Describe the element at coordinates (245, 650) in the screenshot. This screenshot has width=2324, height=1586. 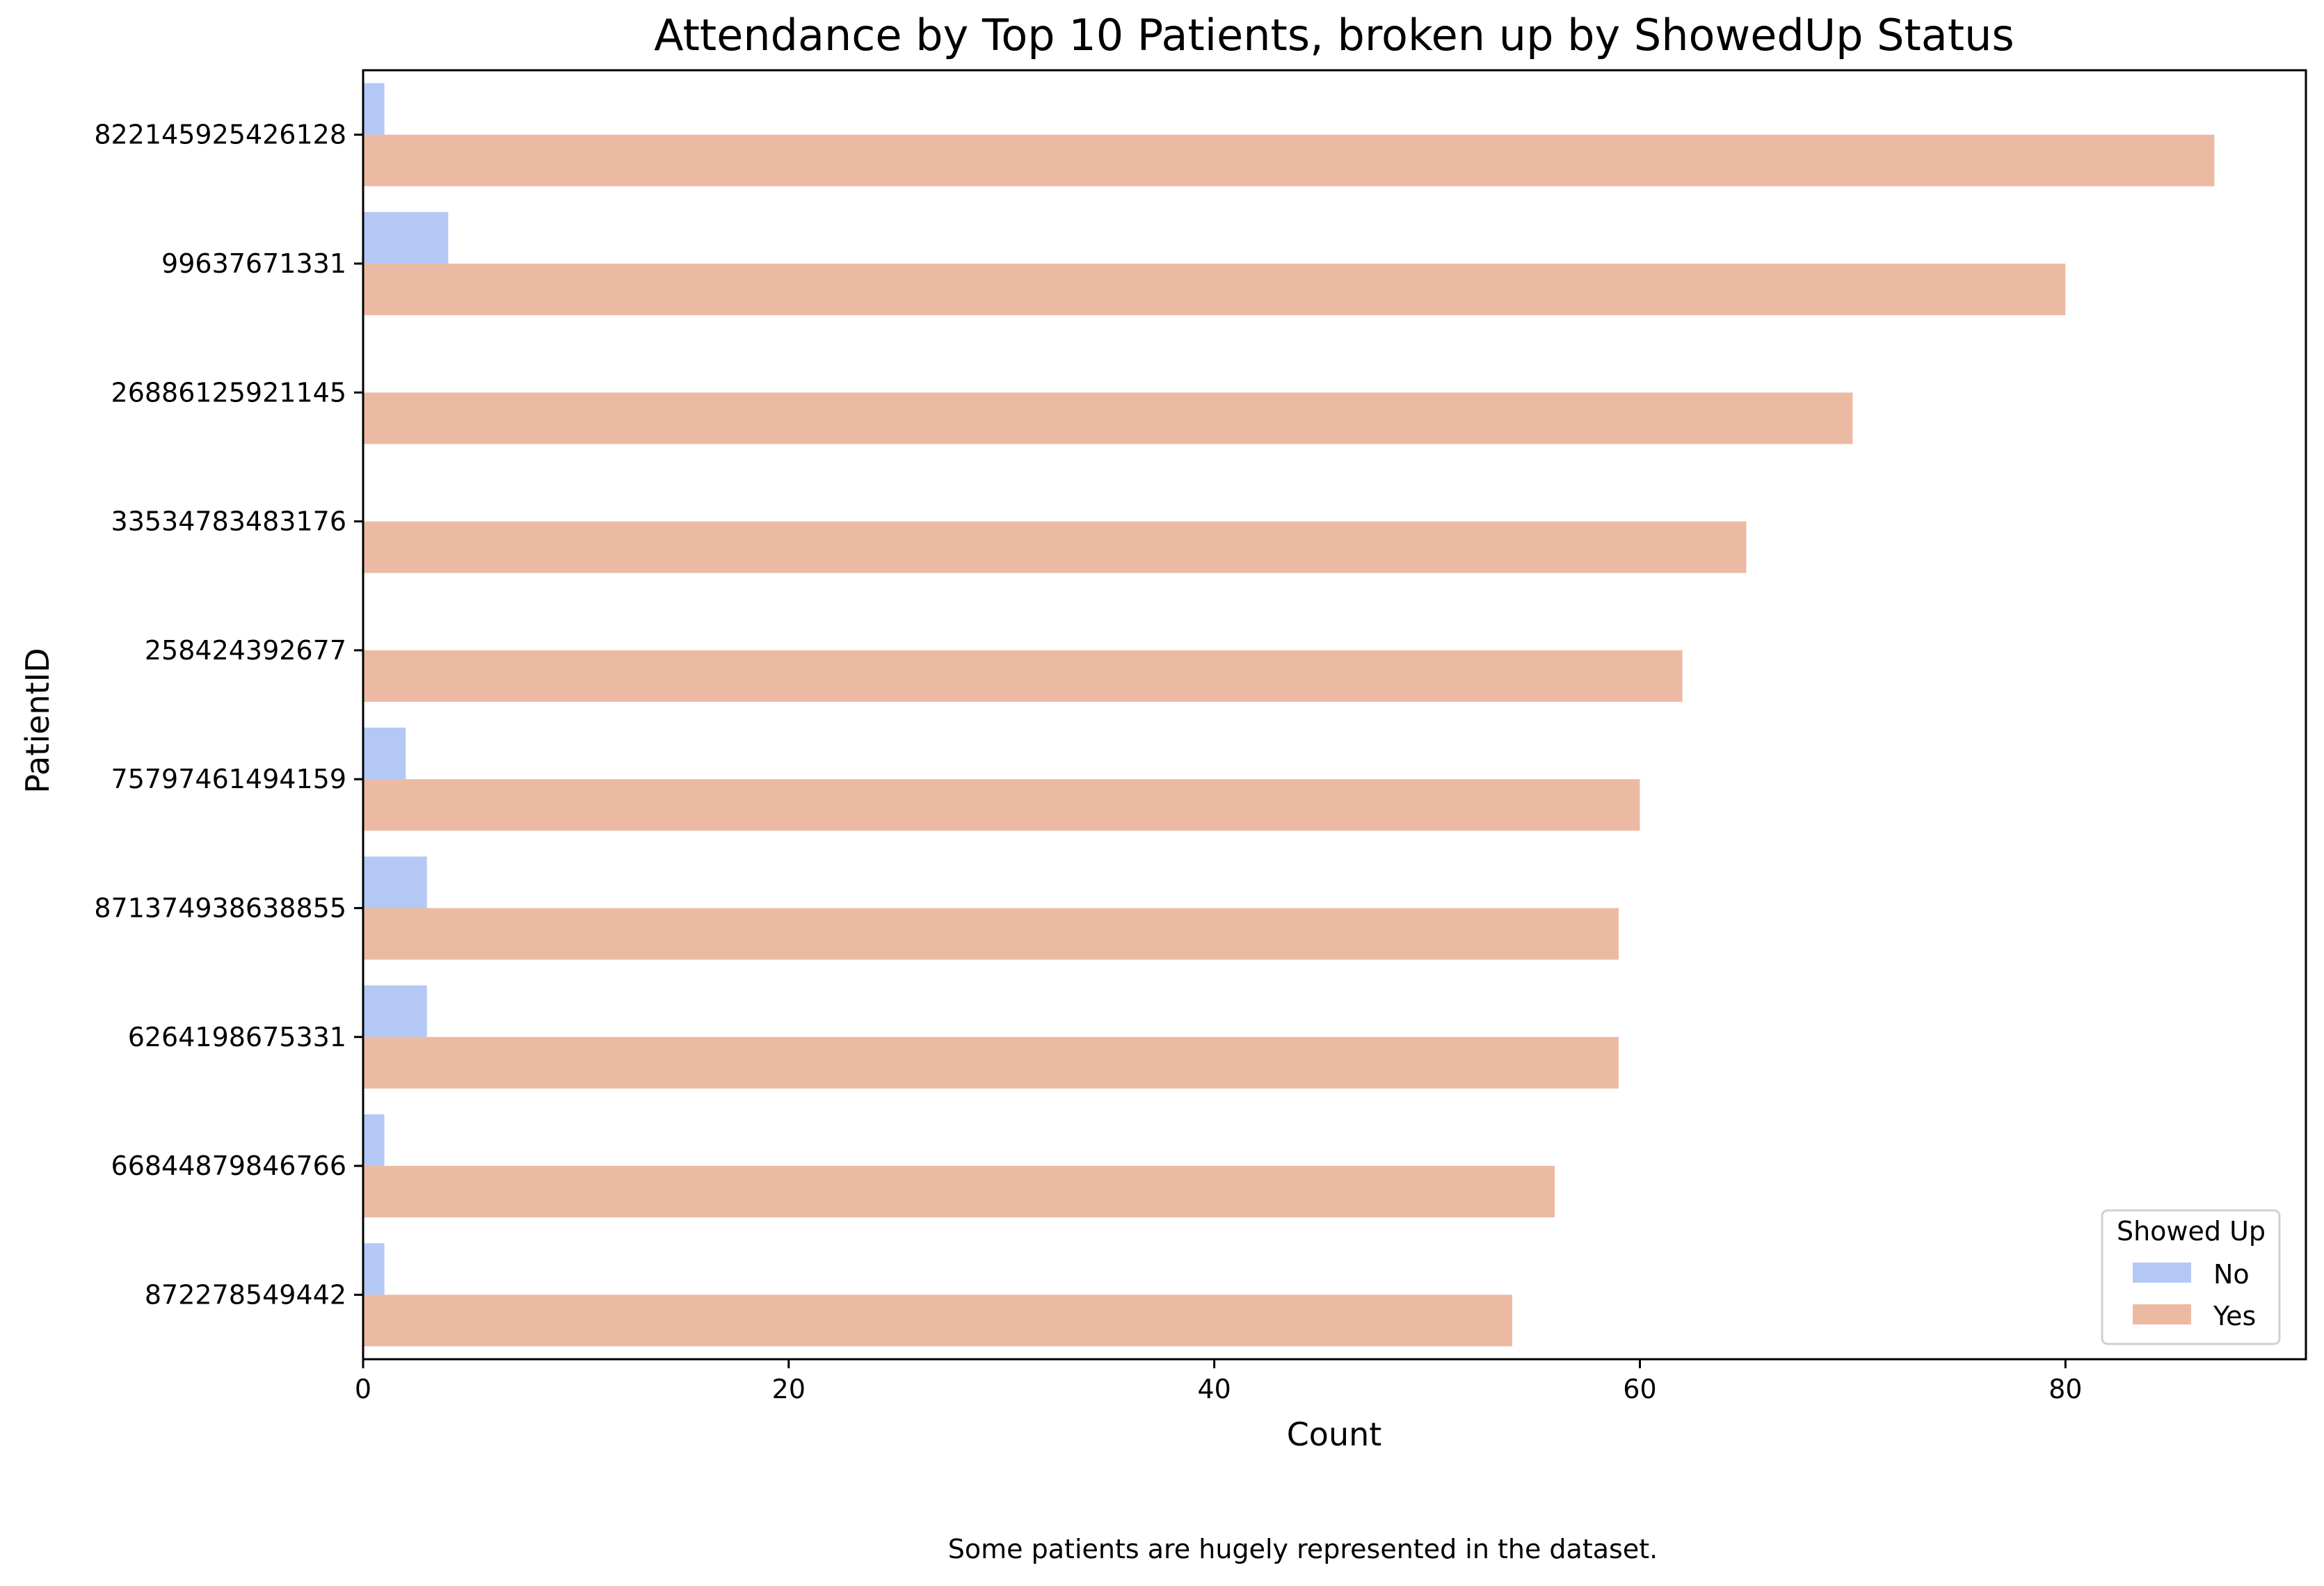
I see `y-tick-label: 258424392677` at that location.